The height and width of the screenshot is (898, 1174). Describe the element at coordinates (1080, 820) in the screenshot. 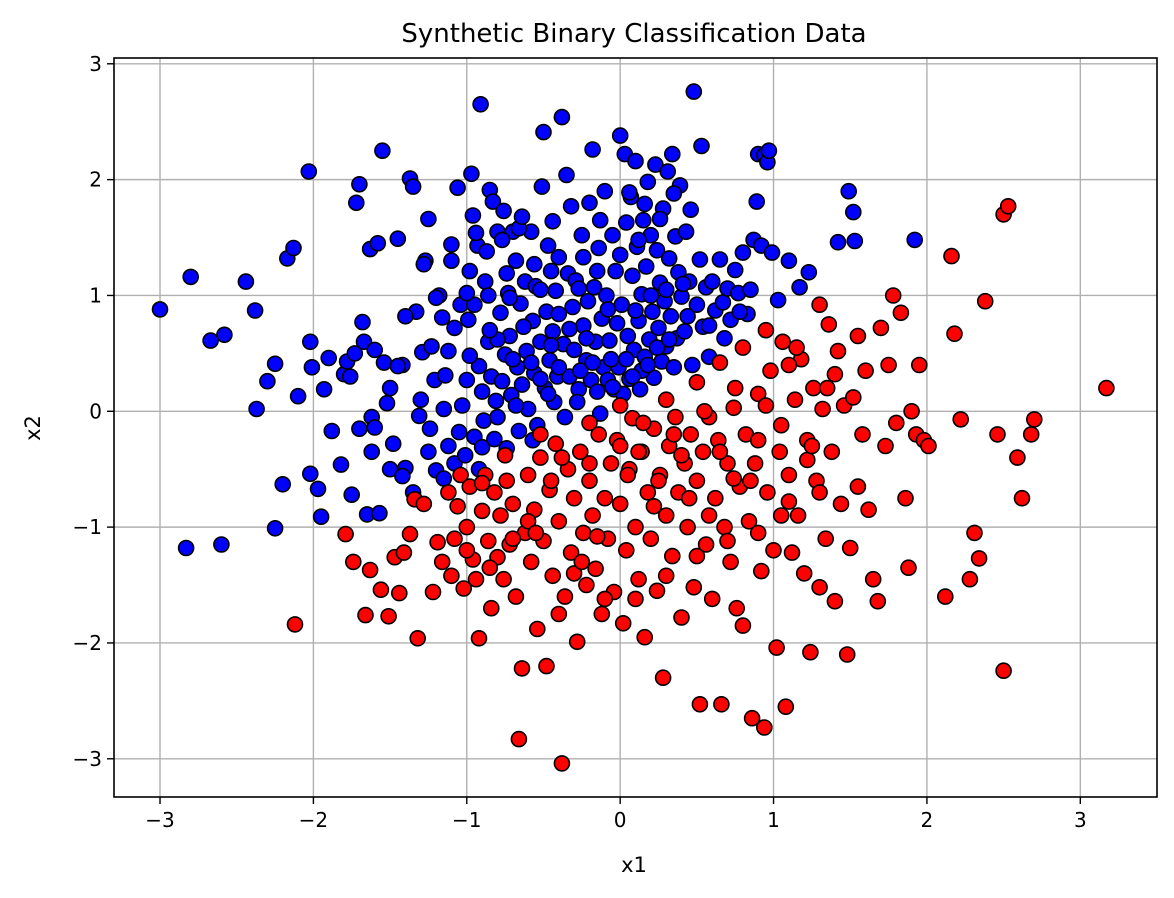

I see `x-tick-label: 3` at that location.